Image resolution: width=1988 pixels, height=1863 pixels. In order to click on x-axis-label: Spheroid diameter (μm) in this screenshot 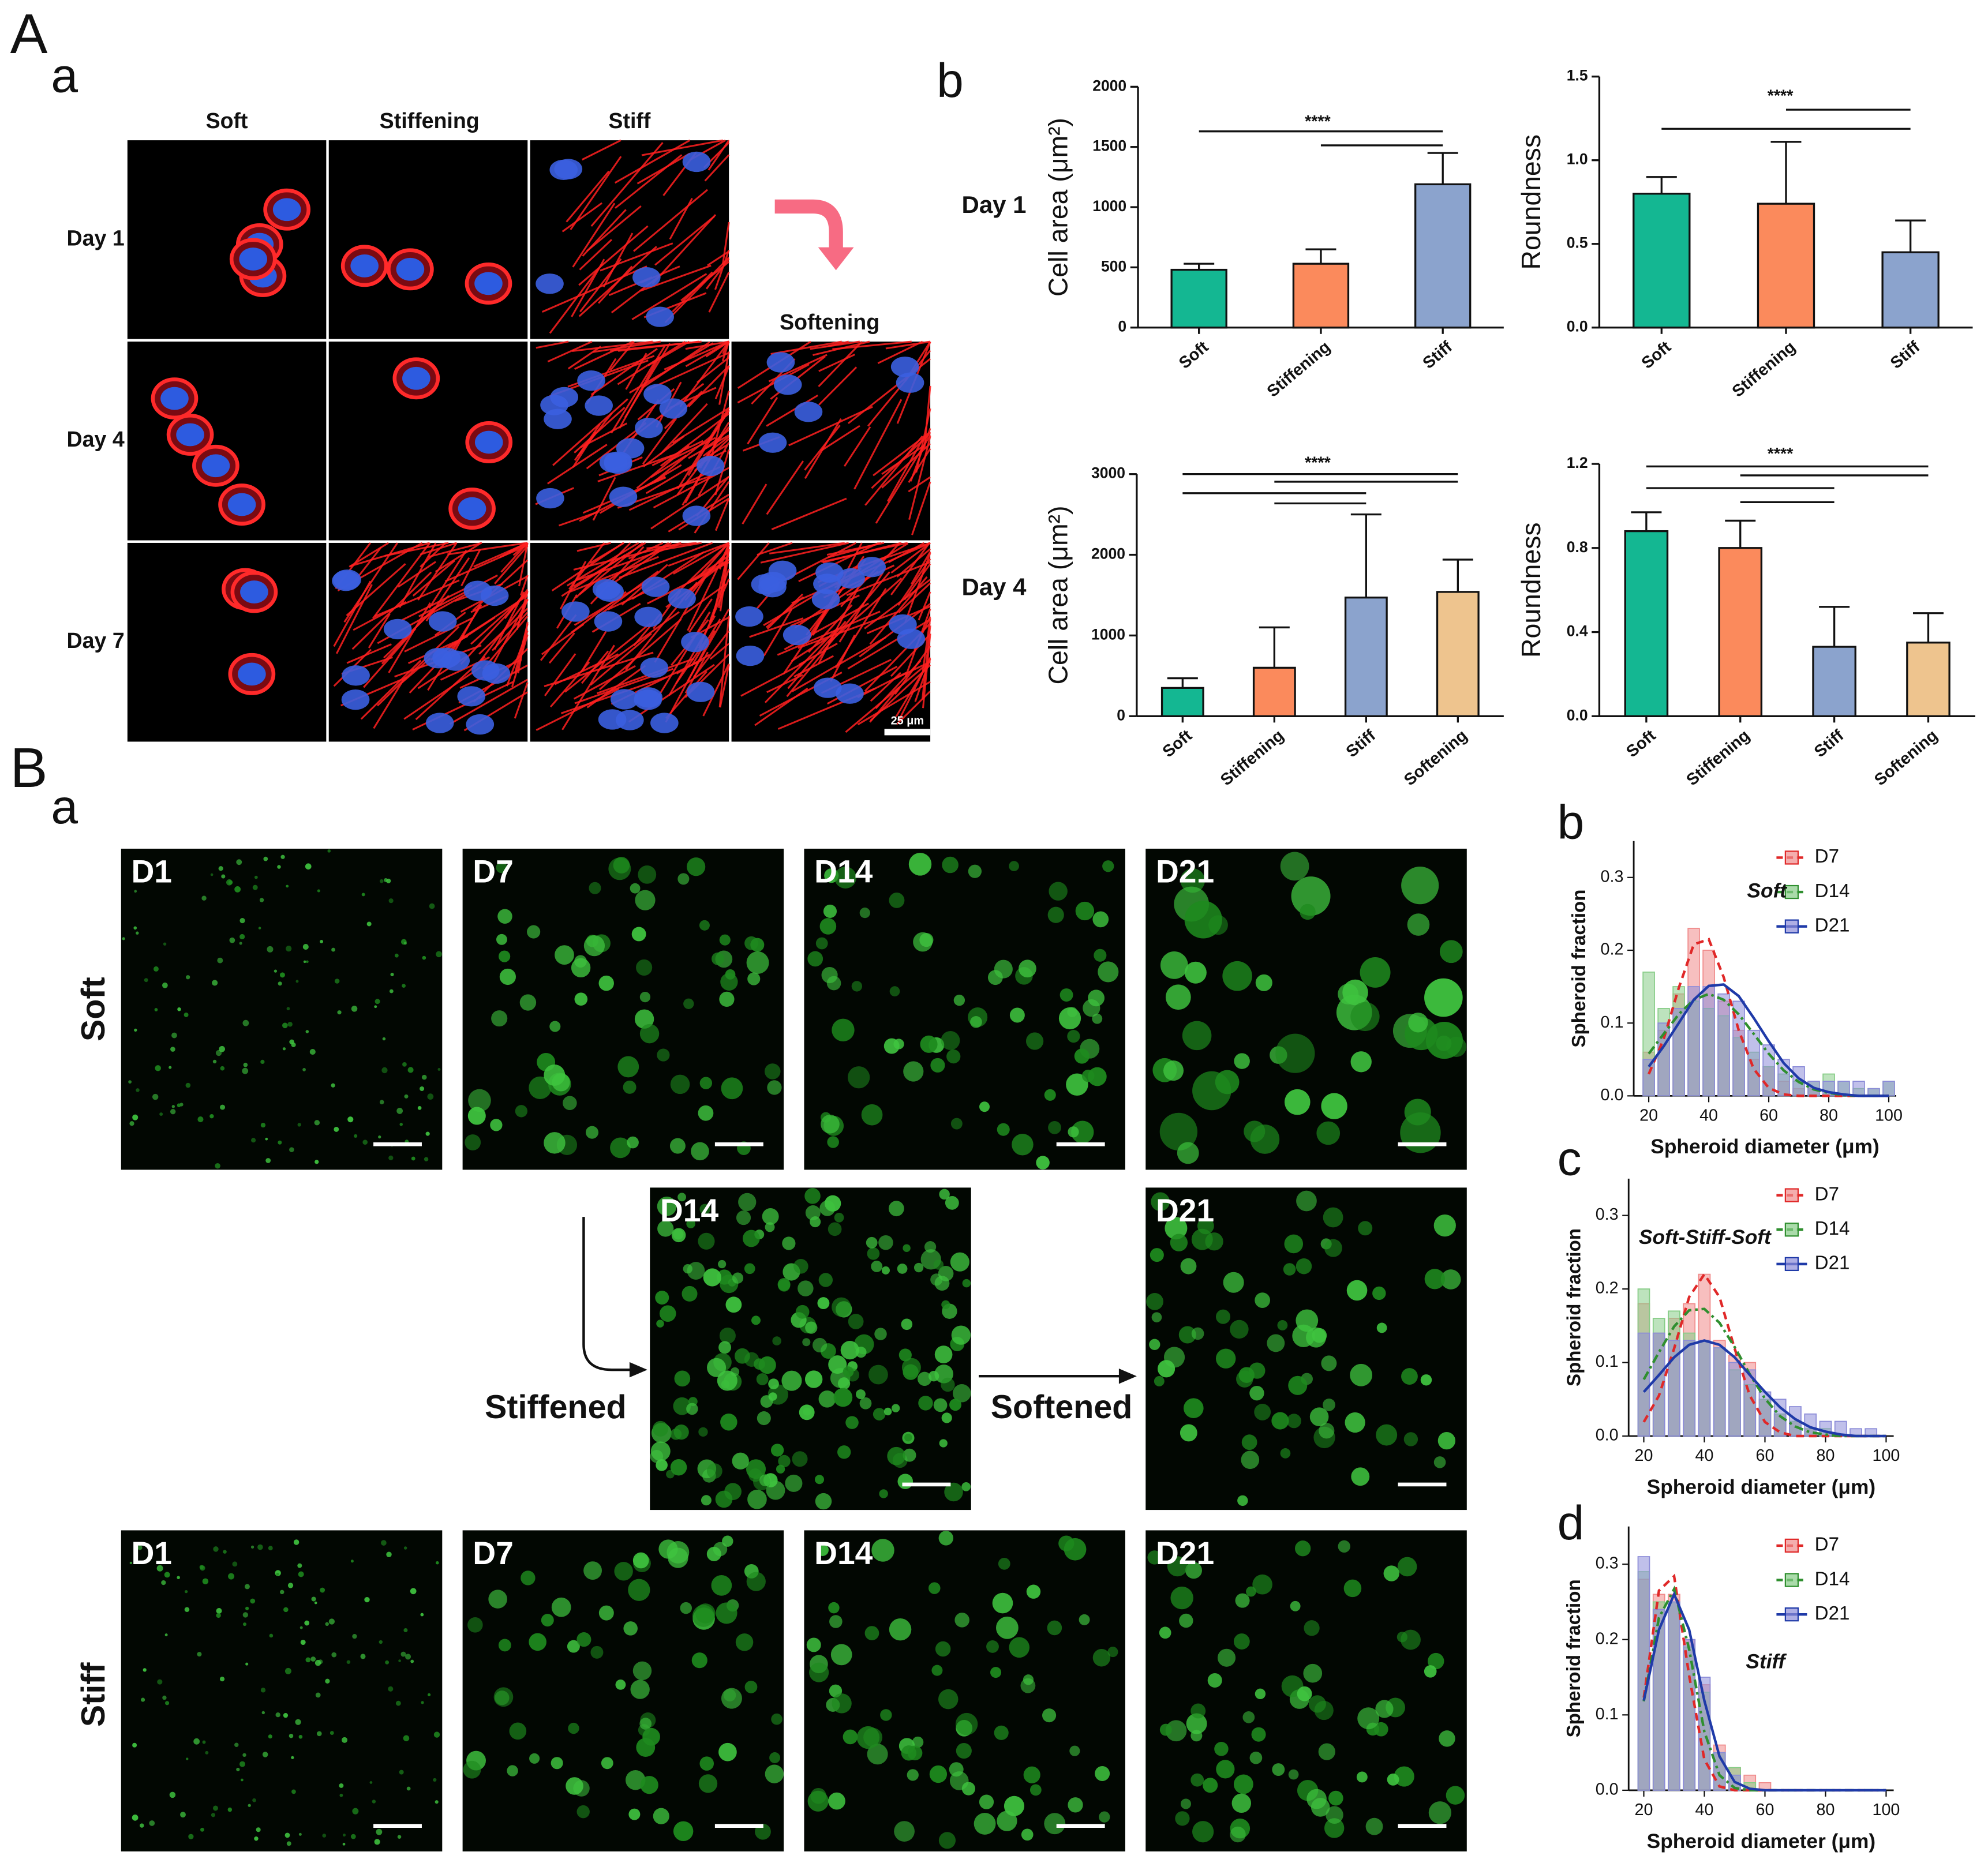, I will do `click(1762, 1841)`.